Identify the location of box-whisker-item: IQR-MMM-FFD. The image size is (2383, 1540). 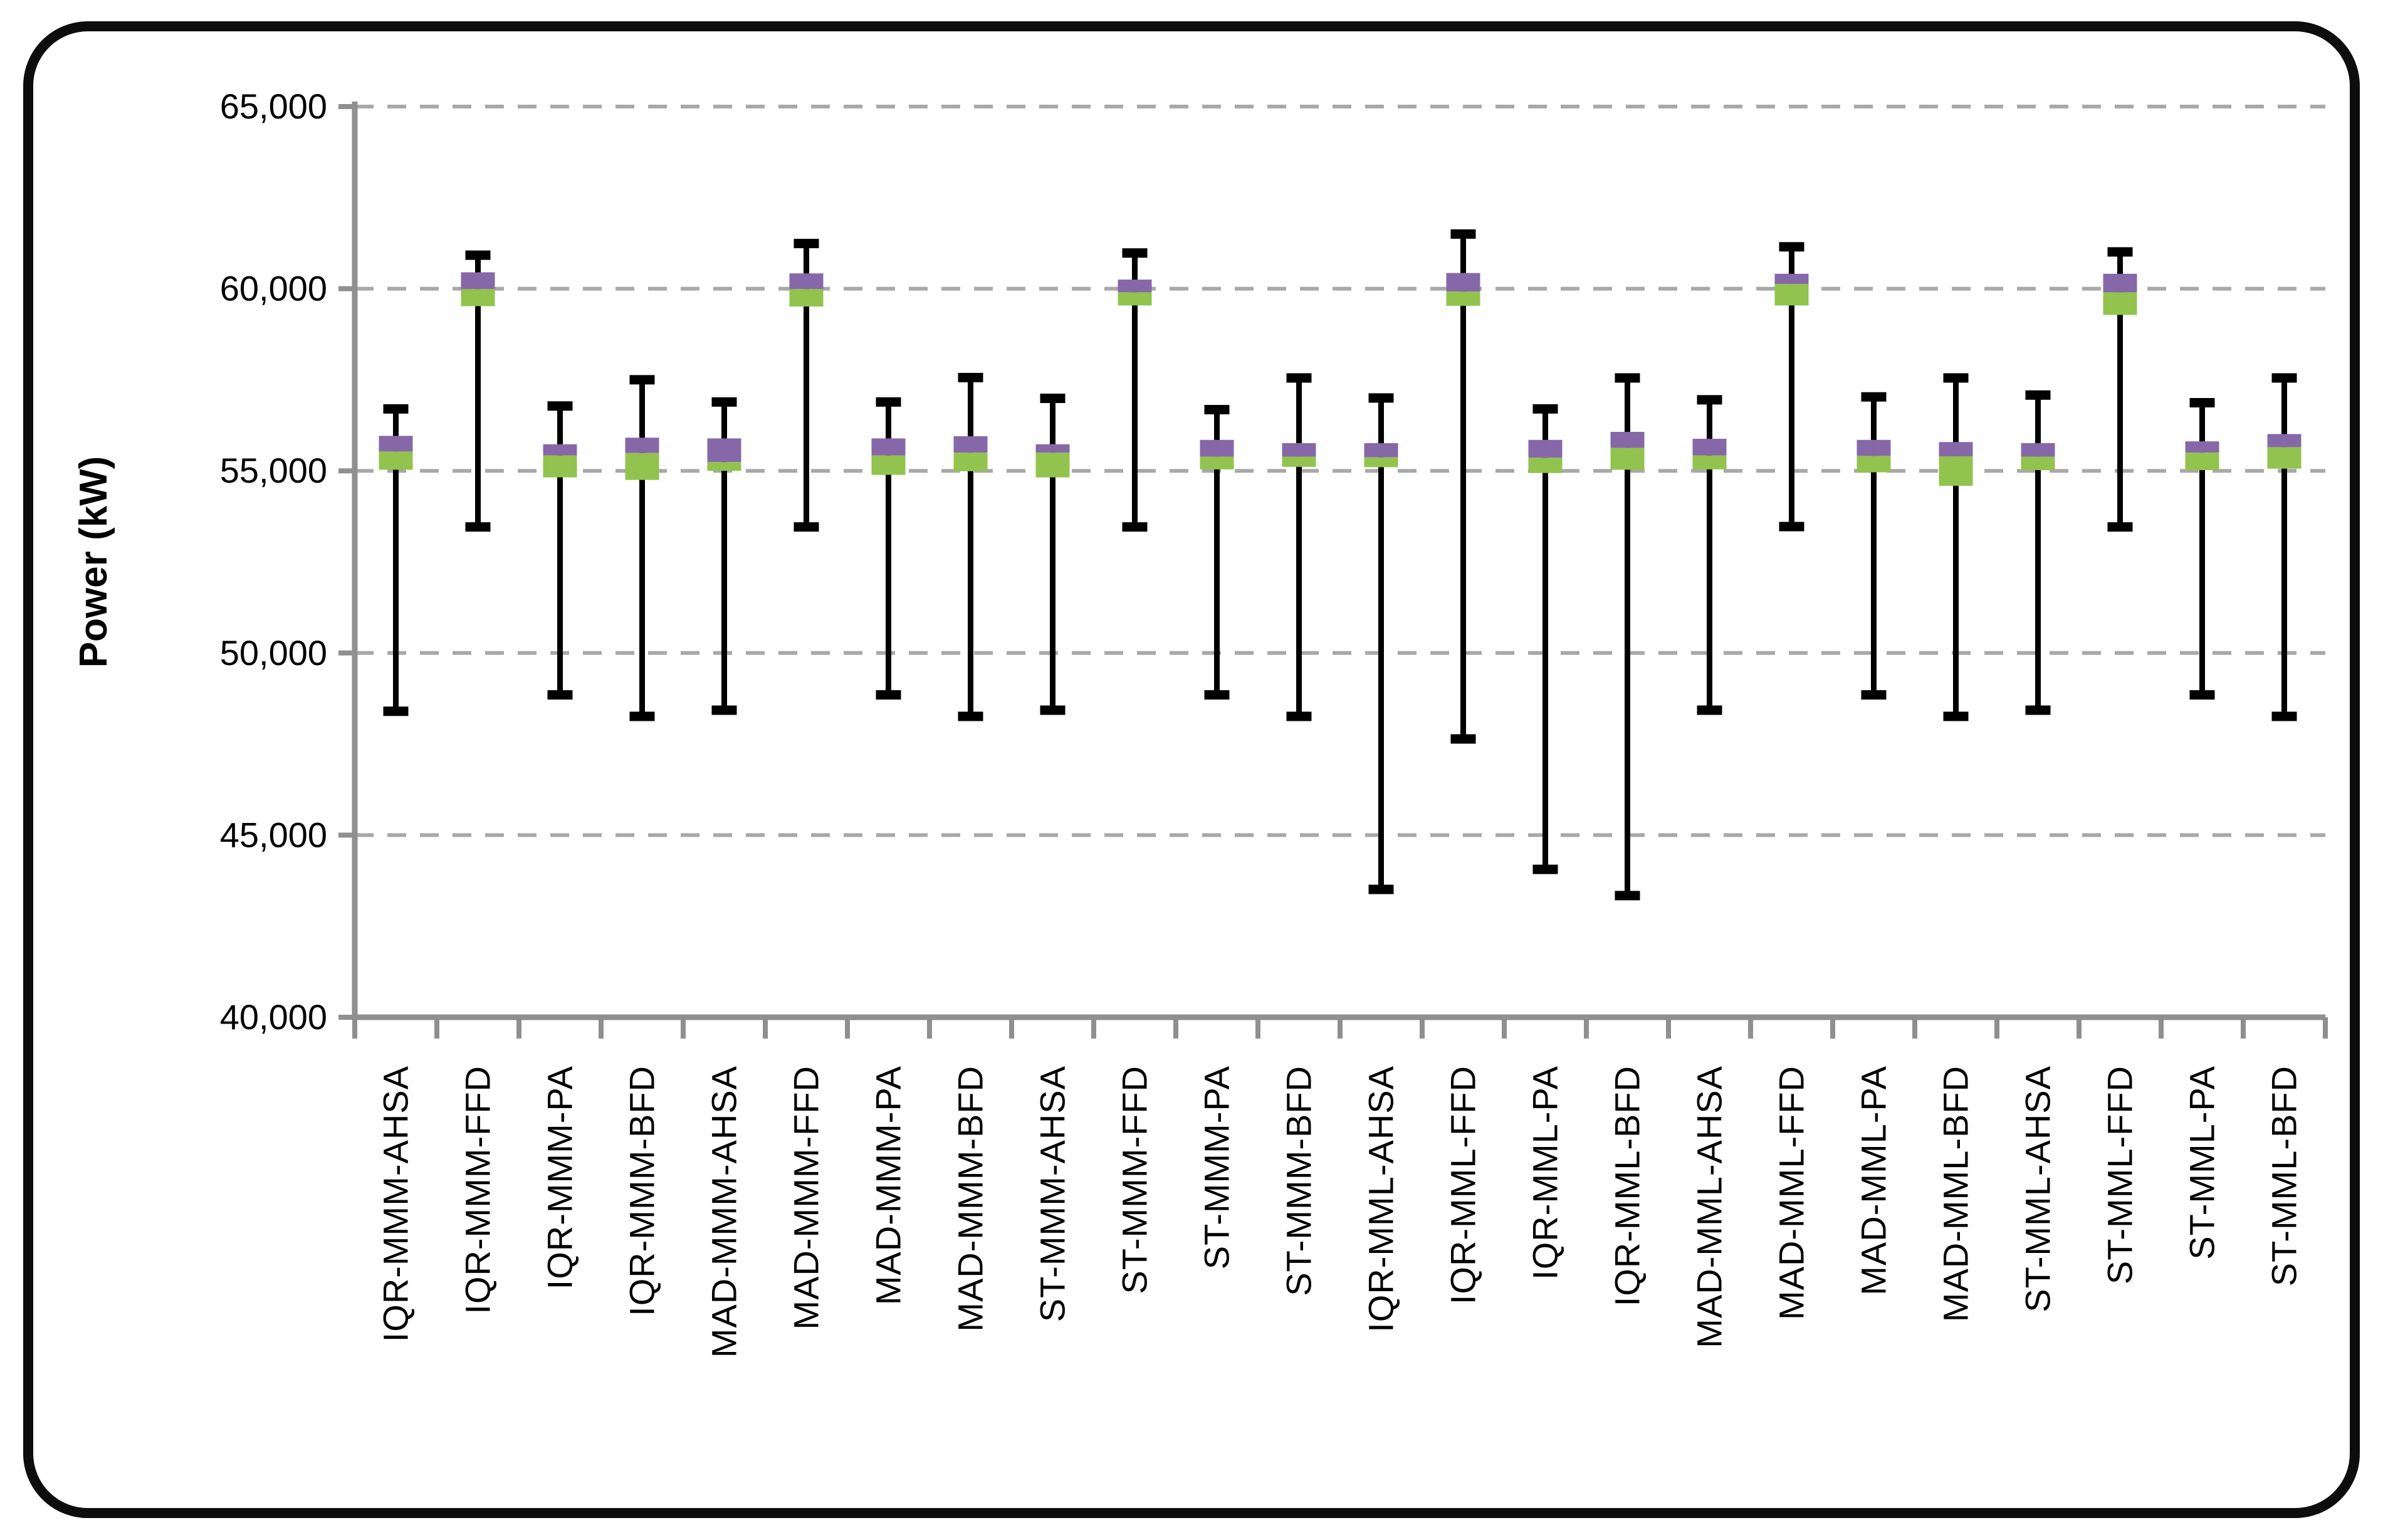
(478, 782).